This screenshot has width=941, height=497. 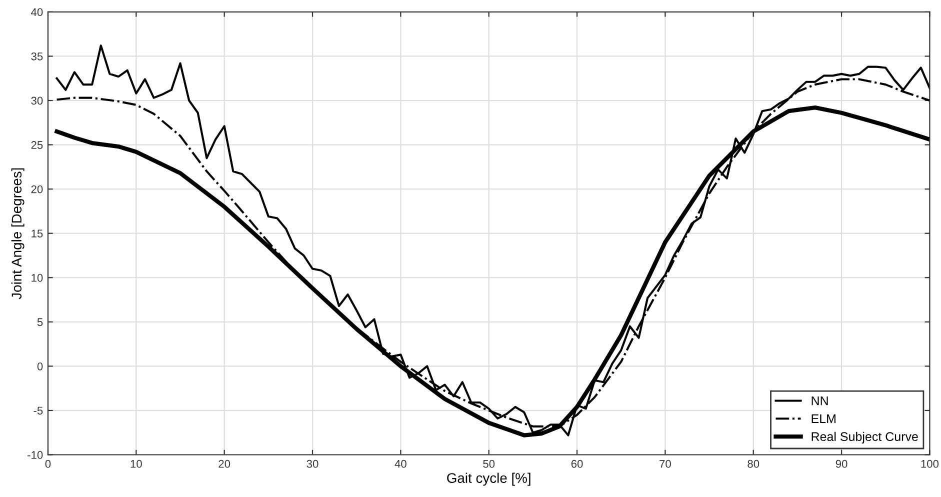 I want to click on y-tick-label: 40, so click(x=37, y=12).